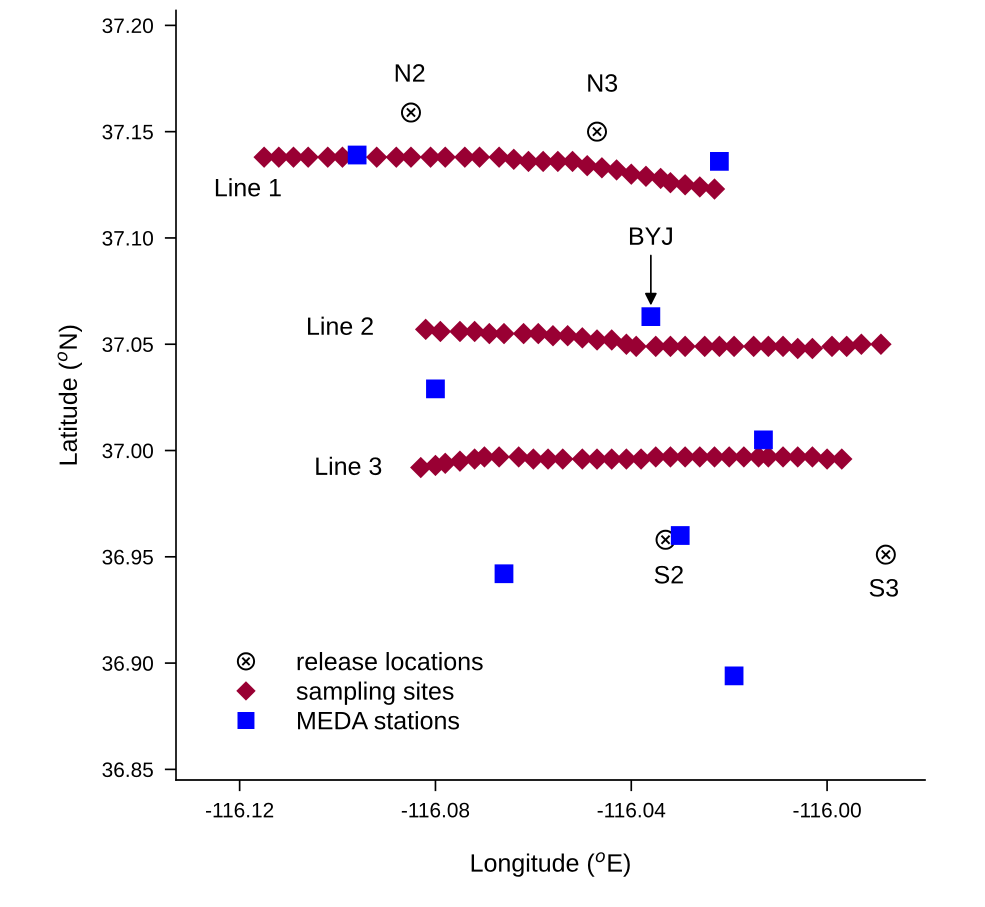 Image resolution: width=985 pixels, height=907 pixels. Describe the element at coordinates (551, 864) in the screenshot. I see `x-axis-title: Longitude ($^{o}$E)` at that location.